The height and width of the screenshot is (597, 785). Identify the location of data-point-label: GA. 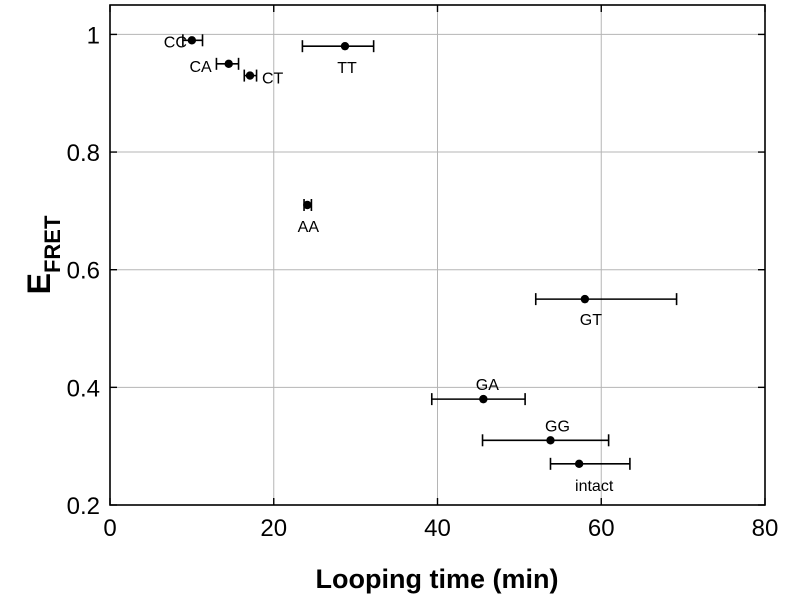
(487, 385).